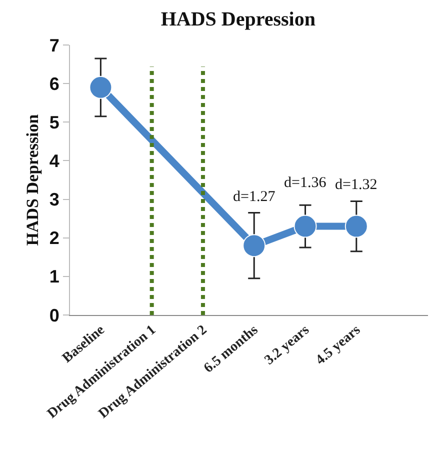 The width and height of the screenshot is (433, 465). Describe the element at coordinates (305, 183) in the screenshot. I see `annotation: d=1.36` at that location.